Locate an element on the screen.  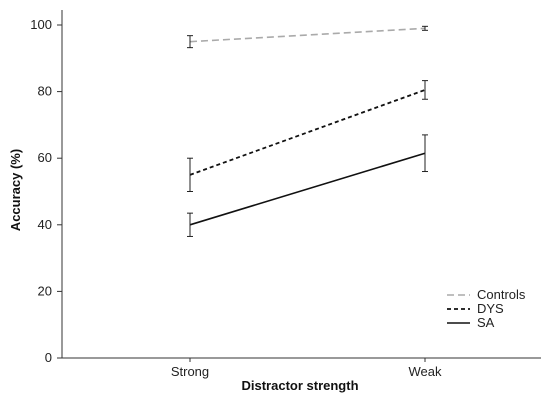
x-axis-title: Distractor strength is located at coordinates (299, 385).